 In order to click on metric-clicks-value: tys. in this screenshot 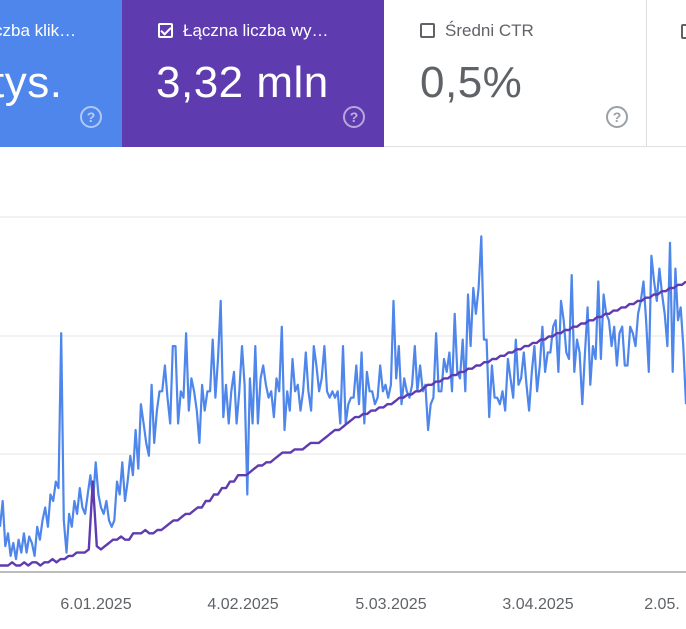, I will do `click(31, 82)`.